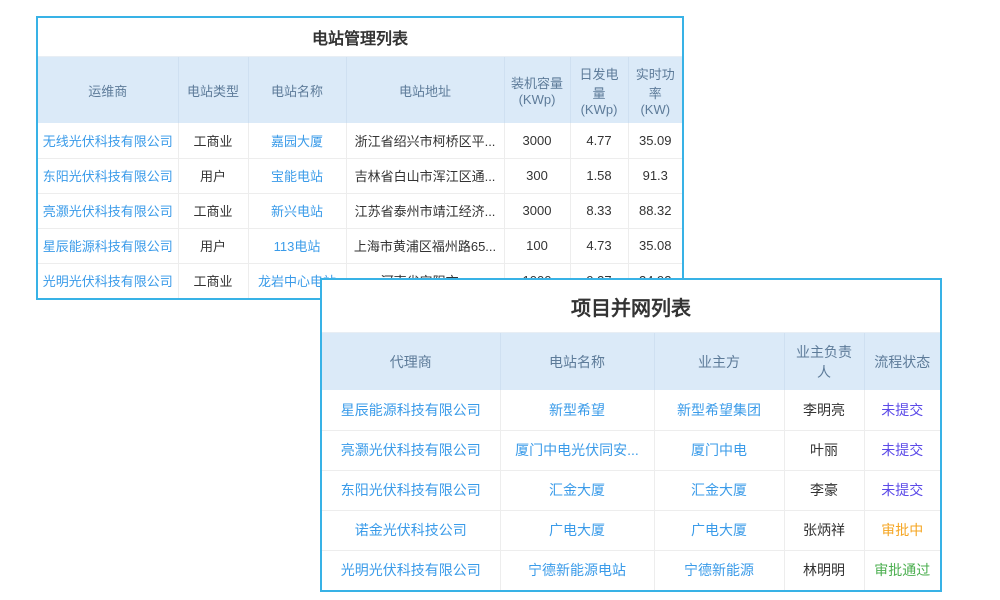 Image resolution: width=1000 pixels, height=600 pixels. I want to click on cell-station-name: 汇金大厦, so click(577, 490).